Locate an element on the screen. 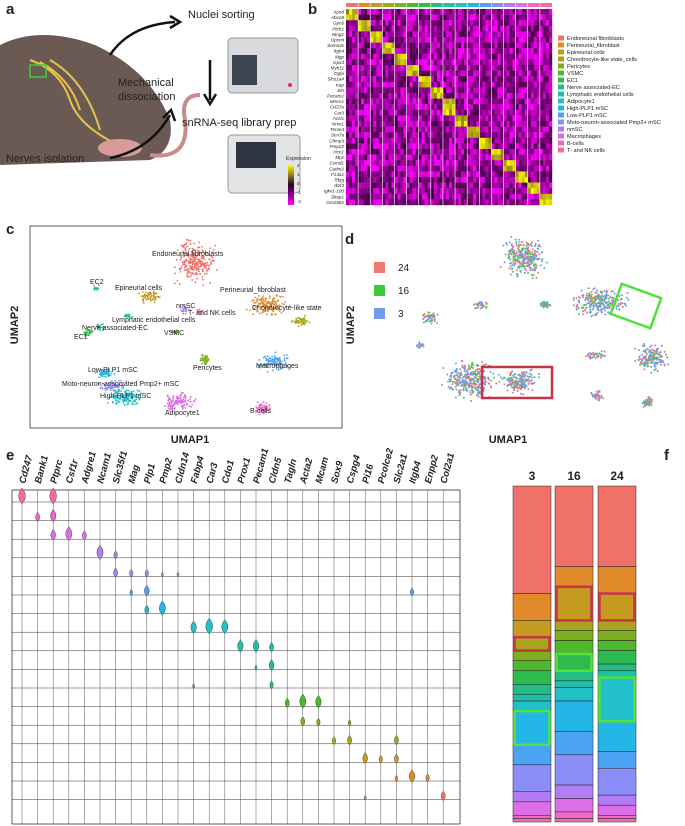  legend-label: Nerve associated-EC is located at coordinates (593, 88).